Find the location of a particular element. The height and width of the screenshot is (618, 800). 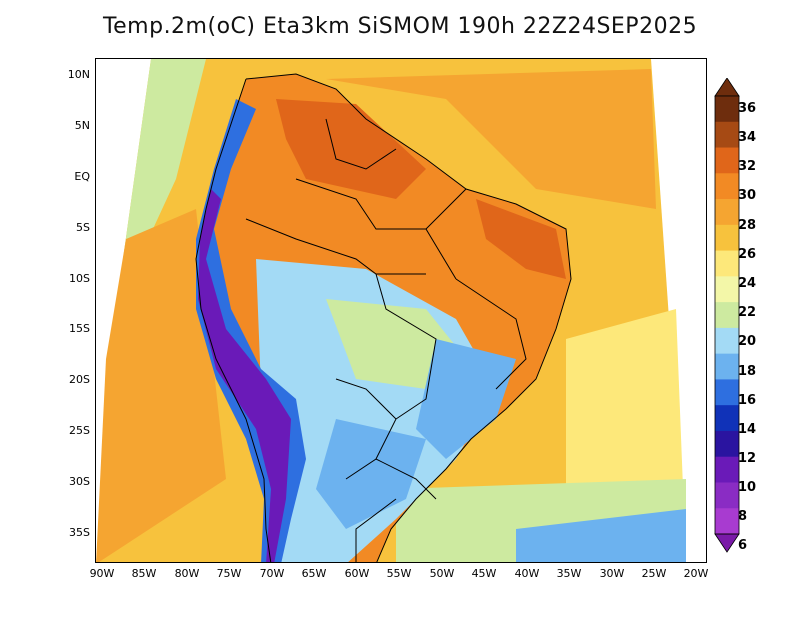

colorbar-label-16: 16 is located at coordinates (747, 400).